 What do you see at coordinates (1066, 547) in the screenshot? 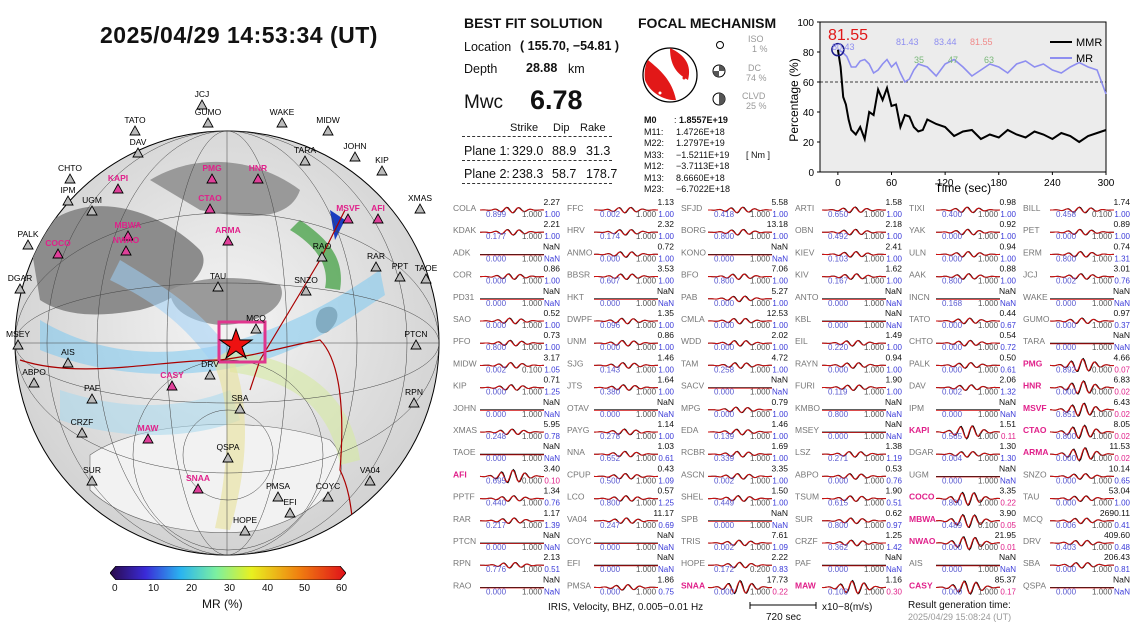
I see `station-shift: 0.403` at bounding box center [1066, 547].